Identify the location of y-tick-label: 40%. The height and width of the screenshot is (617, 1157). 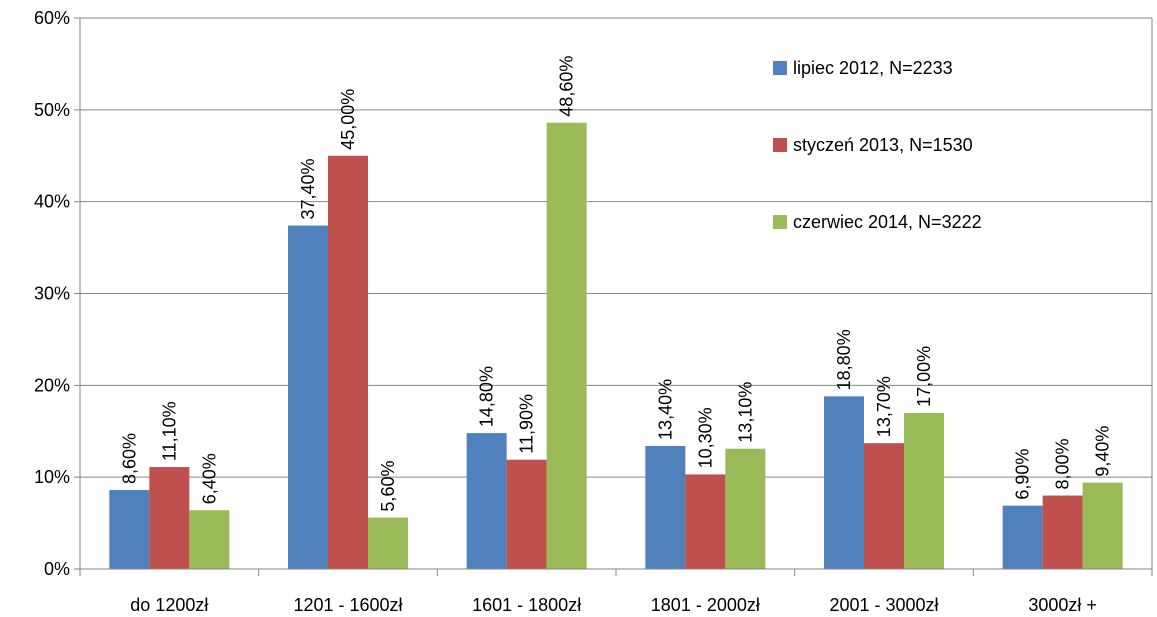
(52, 202).